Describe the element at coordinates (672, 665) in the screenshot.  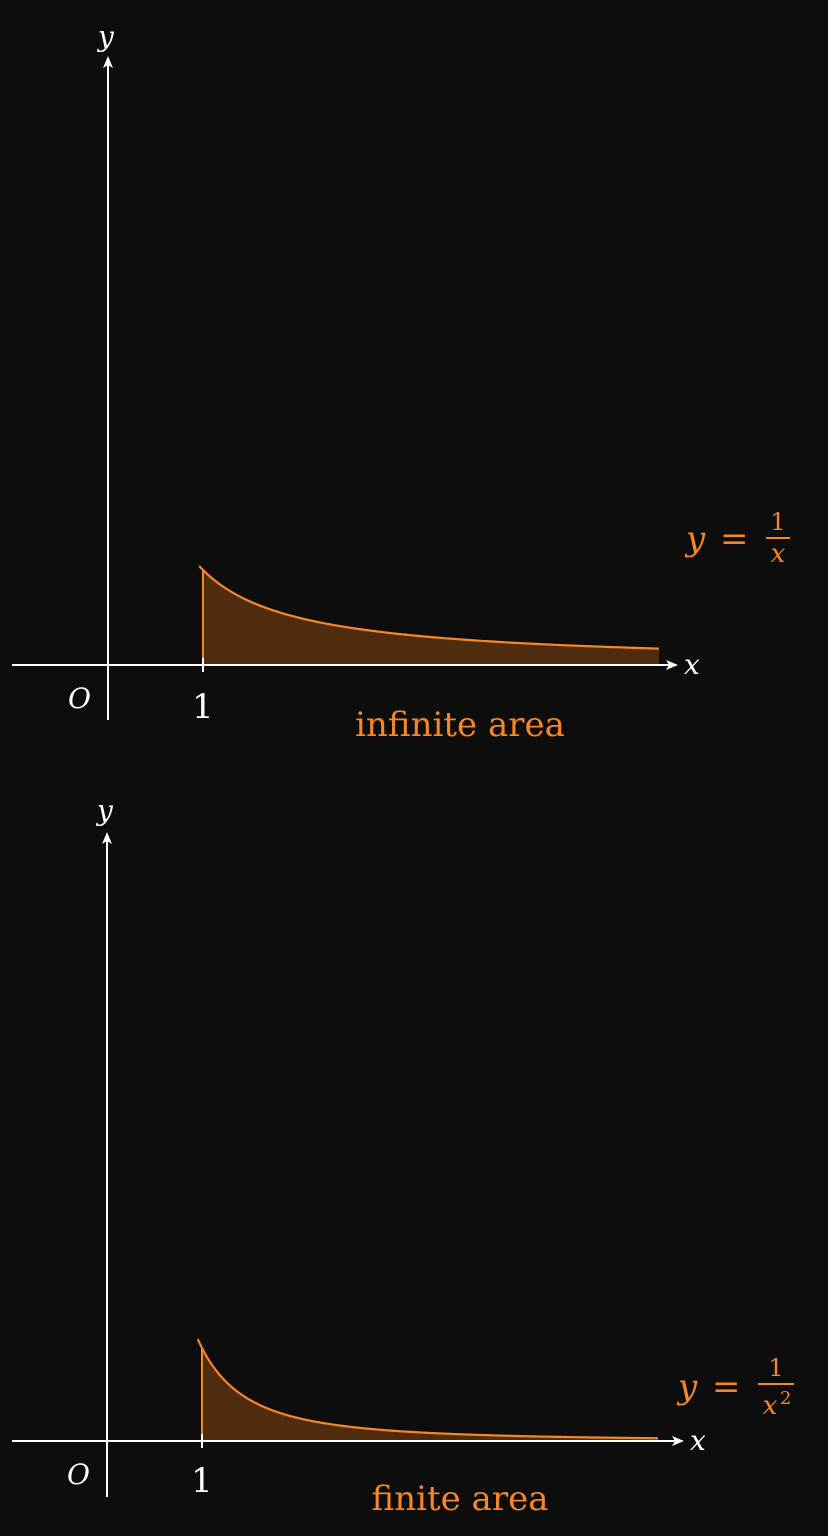
I see `x-axis-arrow-reciprocal` at that location.